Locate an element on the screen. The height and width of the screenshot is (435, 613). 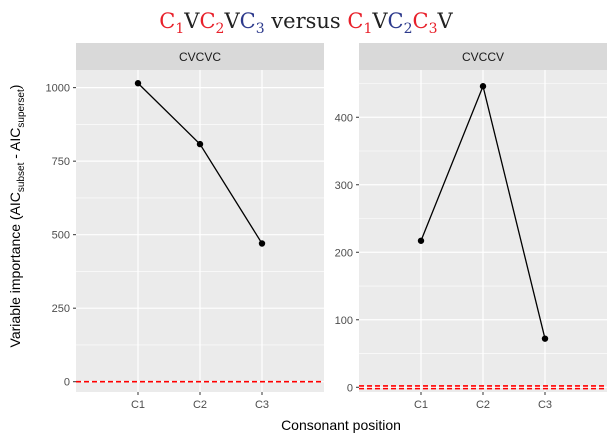
y-tick-label: 1000 is located at coordinates (58, 89).